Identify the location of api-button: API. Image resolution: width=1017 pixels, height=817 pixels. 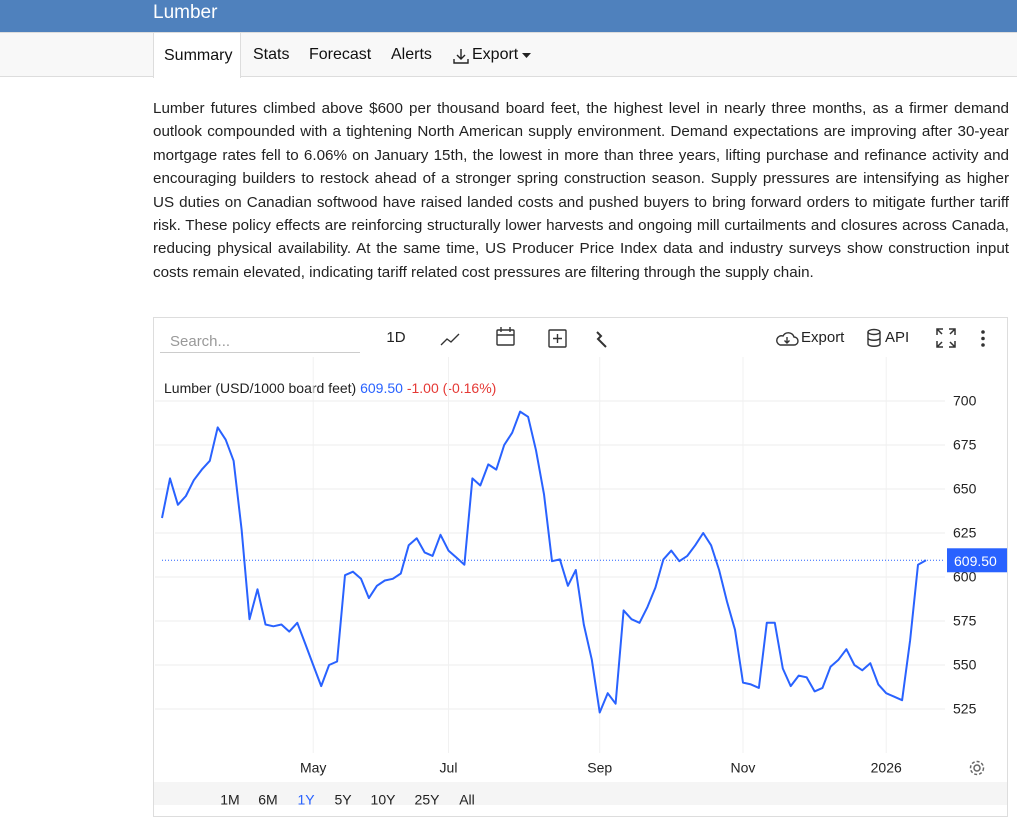
(897, 337).